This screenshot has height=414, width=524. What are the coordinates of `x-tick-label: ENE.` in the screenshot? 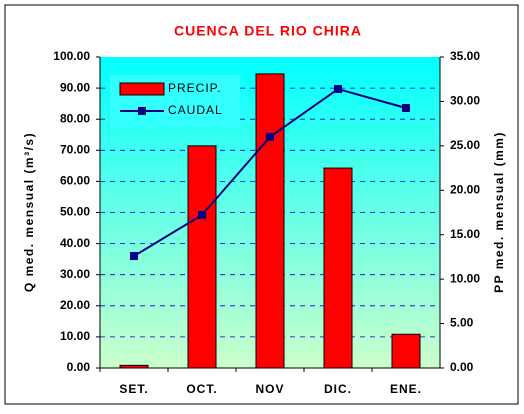 It's located at (406, 389).